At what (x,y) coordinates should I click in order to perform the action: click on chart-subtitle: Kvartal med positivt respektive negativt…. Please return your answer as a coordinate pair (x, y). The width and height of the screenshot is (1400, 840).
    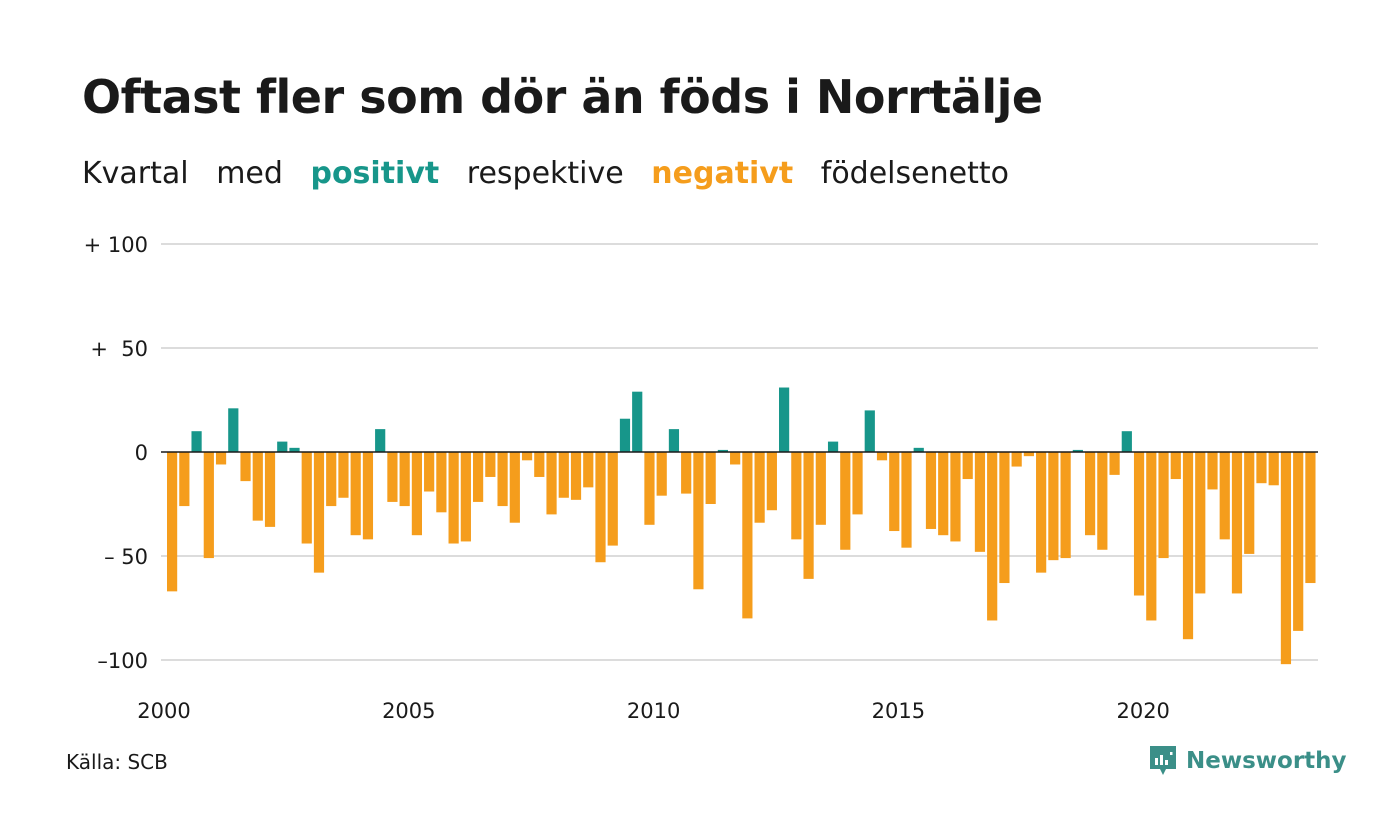
    Looking at the image, I should click on (554, 173).